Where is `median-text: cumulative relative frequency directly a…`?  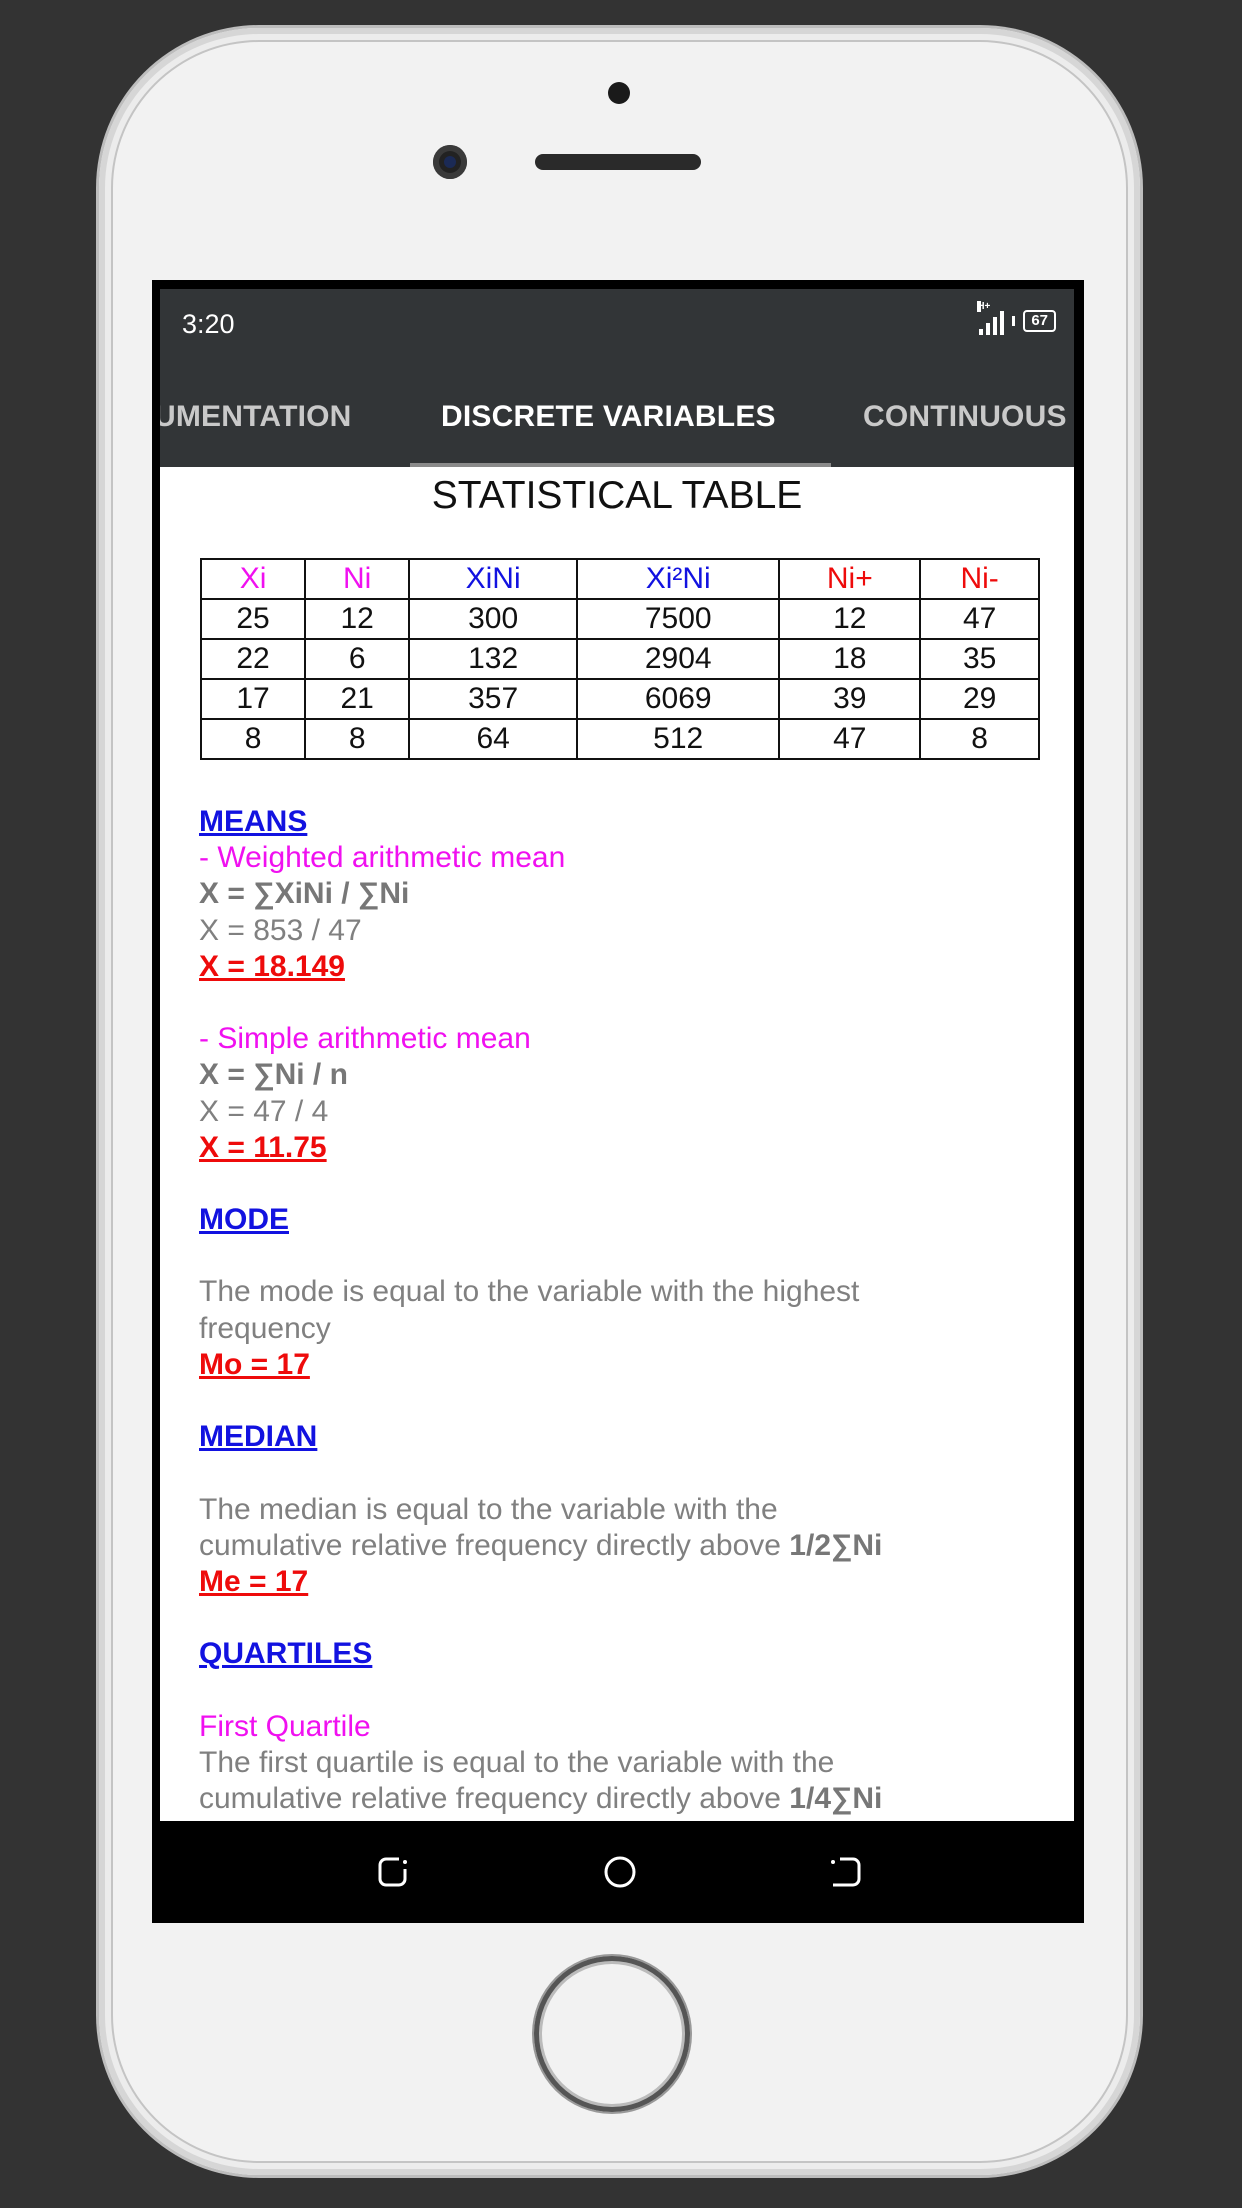
median-text: cumulative relative frequency directly a… is located at coordinates (494, 1545).